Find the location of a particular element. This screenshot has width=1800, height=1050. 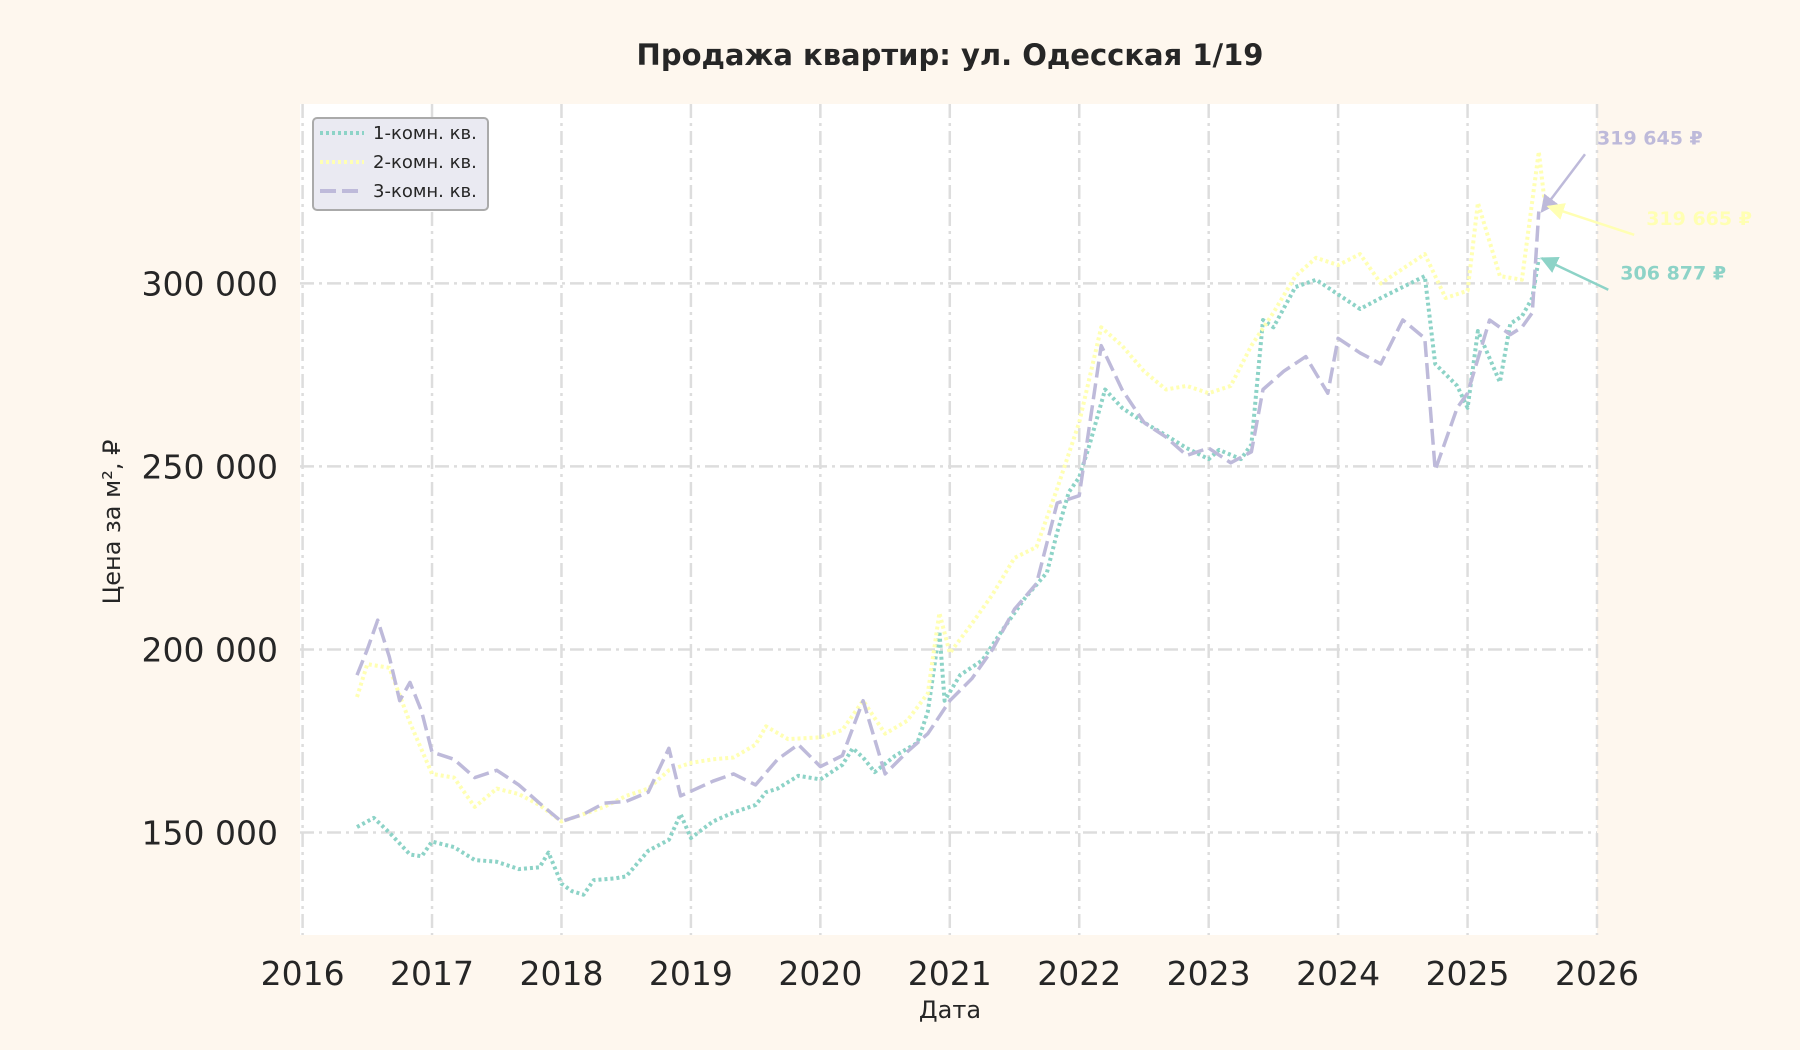

y-axis-label: Цена за м², ₽ is located at coordinates (112, 522).